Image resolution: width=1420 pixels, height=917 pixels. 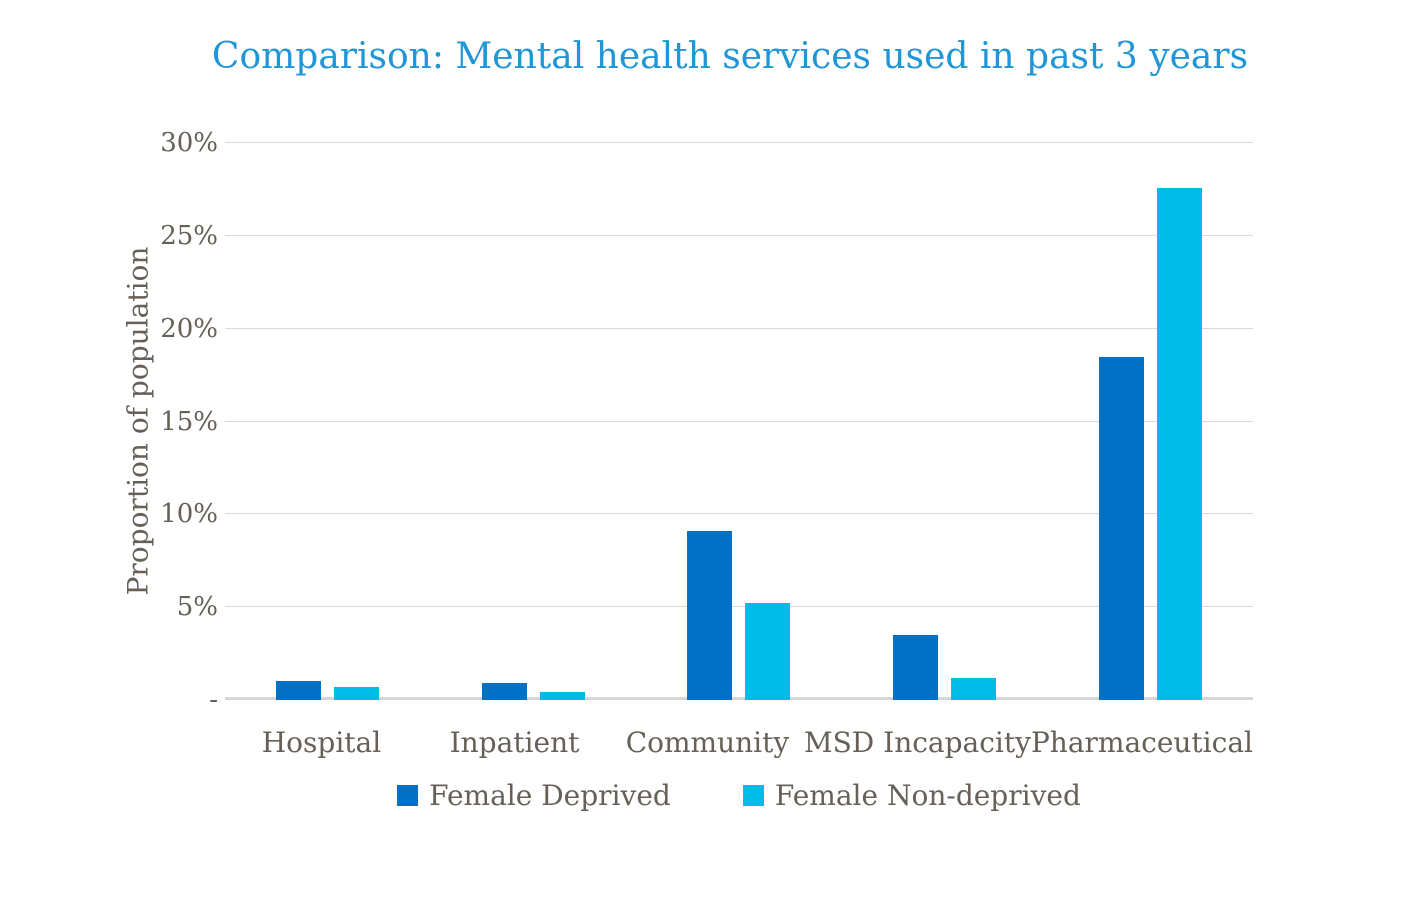 What do you see at coordinates (189, 143) in the screenshot?
I see `y-tick-label-30: 30%` at bounding box center [189, 143].